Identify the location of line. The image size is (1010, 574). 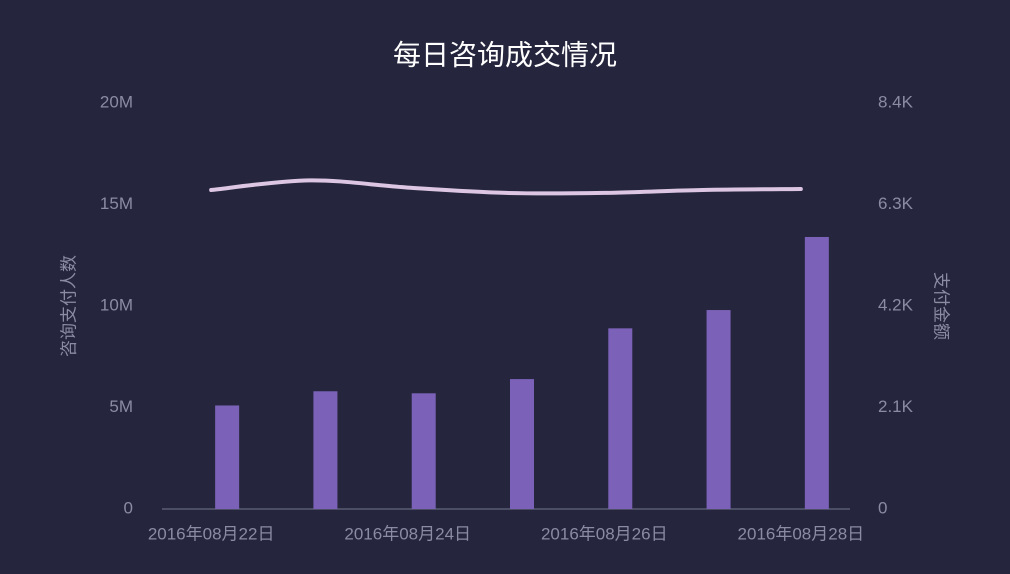
(506, 187).